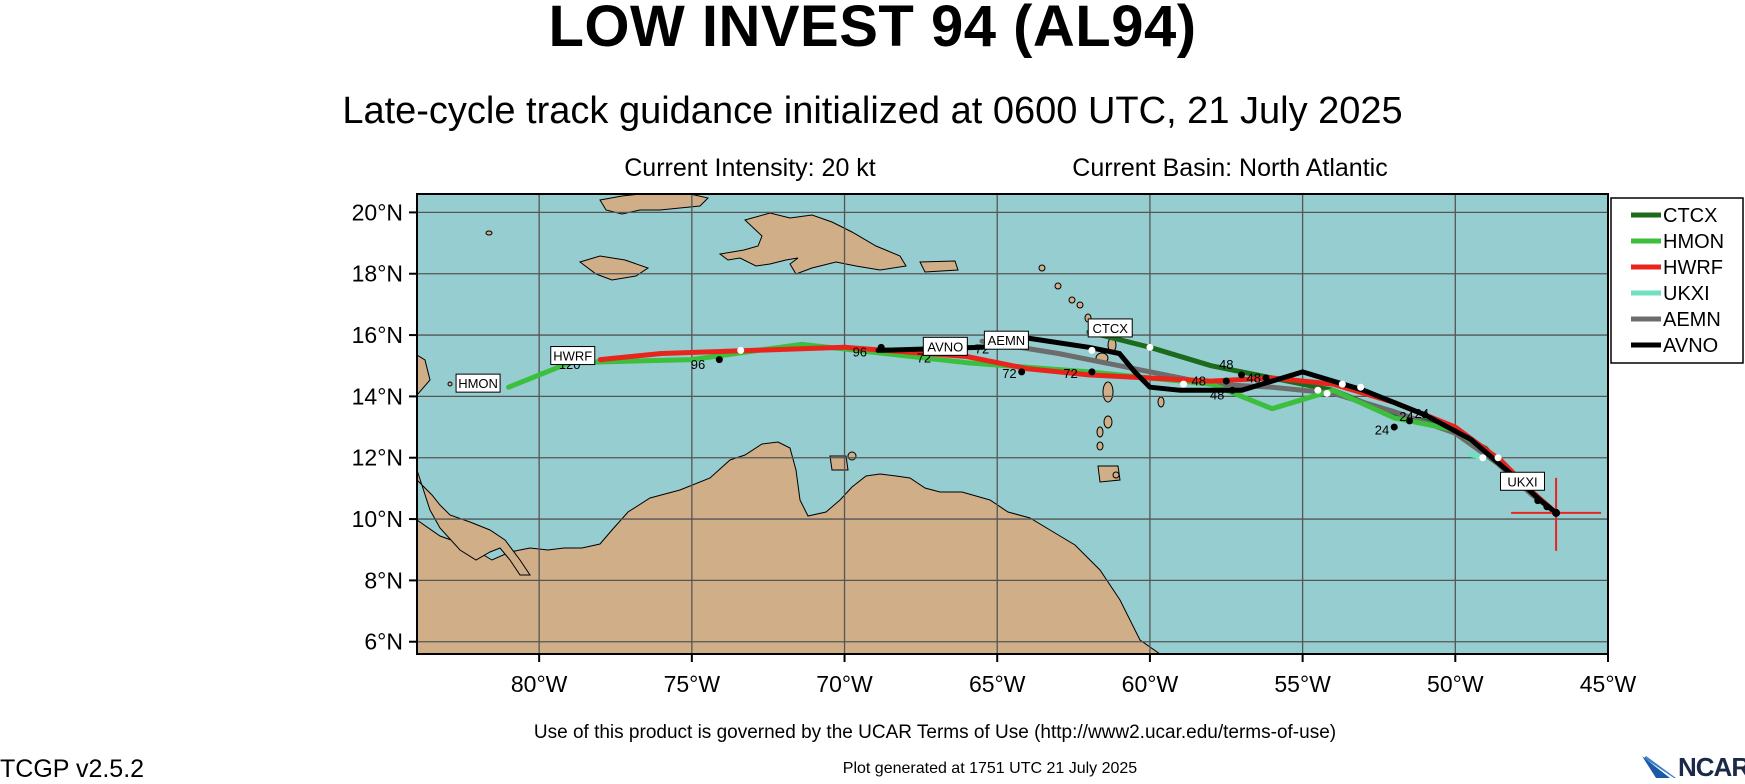 Image resolution: width=1745 pixels, height=784 pixels. I want to click on forecast-position-dots, so click(1137, 430).